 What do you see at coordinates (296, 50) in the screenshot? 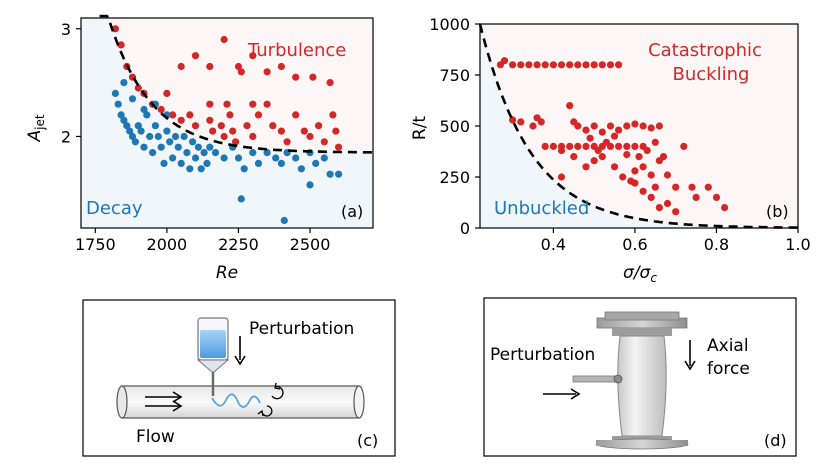
I see `region-label-turbulence: Turbulence` at bounding box center [296, 50].